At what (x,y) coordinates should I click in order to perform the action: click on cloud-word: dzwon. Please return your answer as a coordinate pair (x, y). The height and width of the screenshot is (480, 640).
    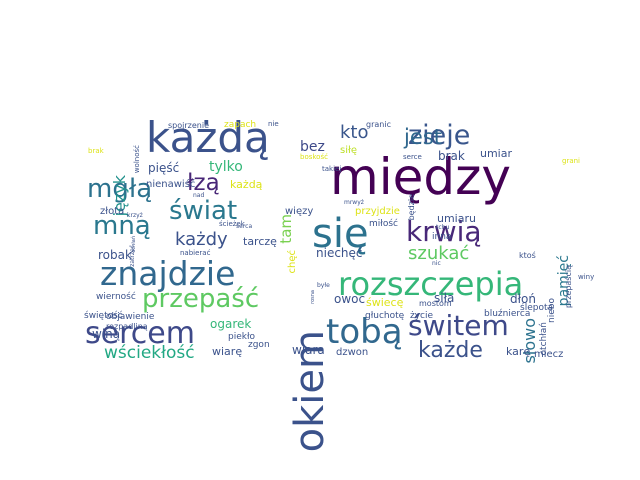
    Looking at the image, I should click on (352, 352).